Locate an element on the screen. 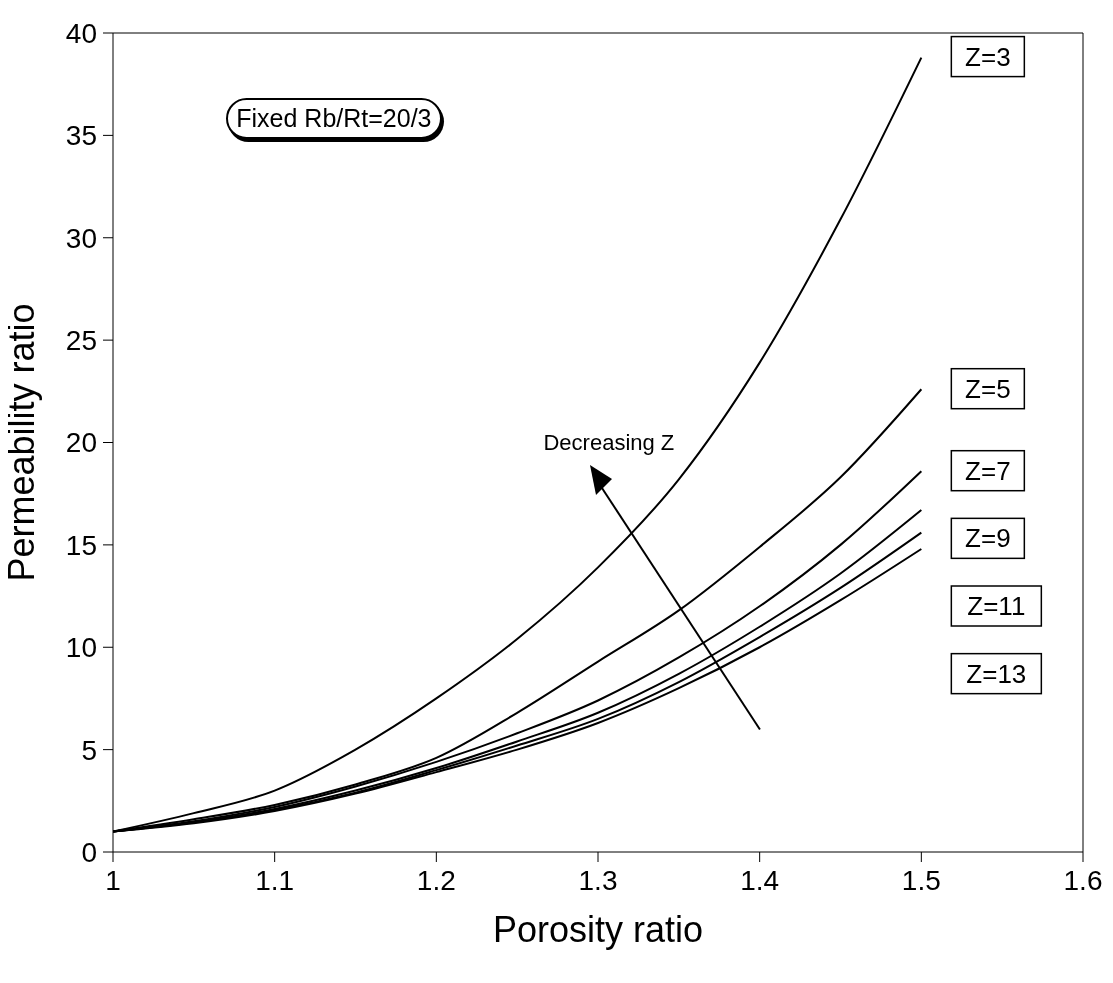 The image size is (1113, 983). y-tick-label: 40 is located at coordinates (81, 33).